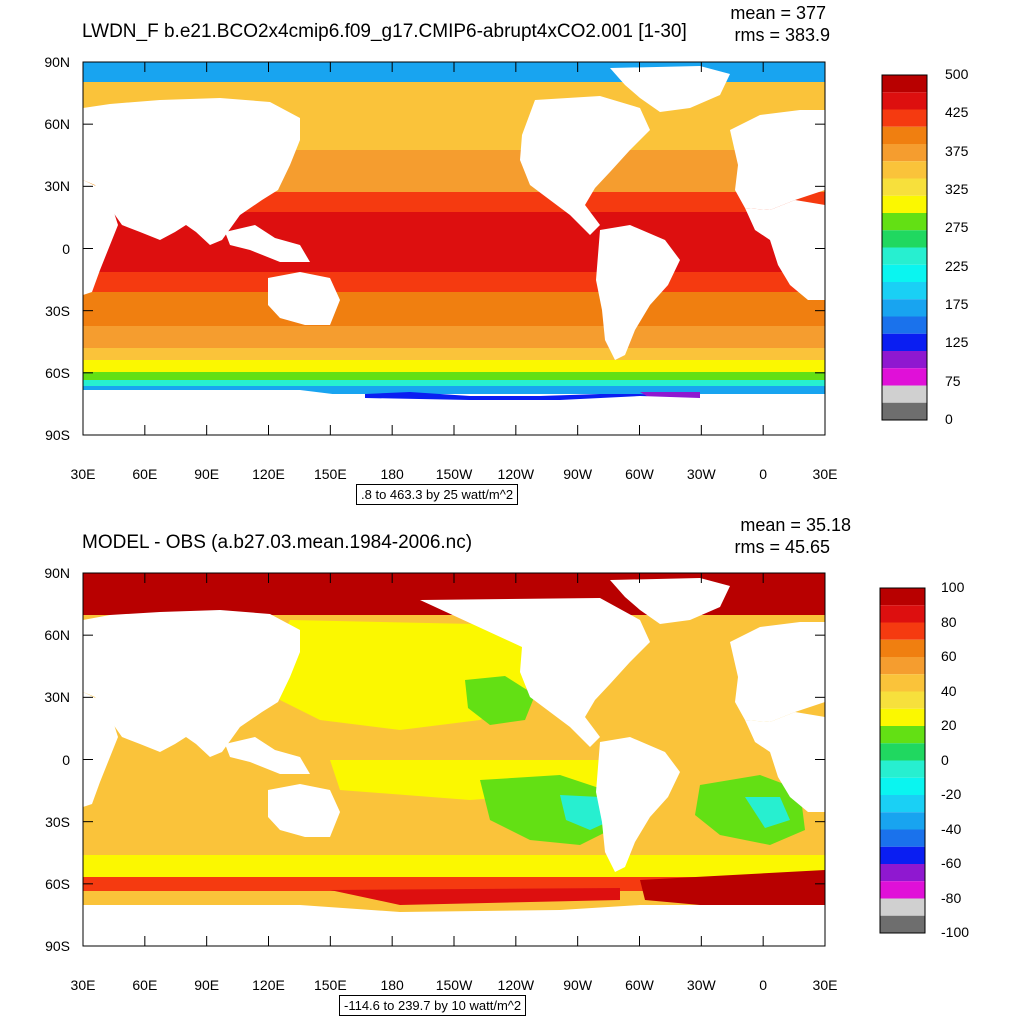 This screenshot has width=1024, height=1024. I want to click on land-europe-west, so click(777, 160).